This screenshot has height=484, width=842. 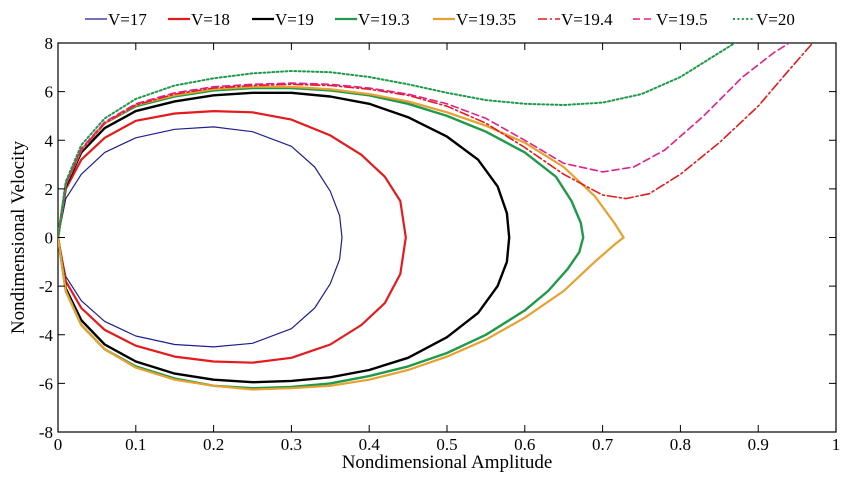 What do you see at coordinates (446, 444) in the screenshot?
I see `x-tick-label: 0.5` at bounding box center [446, 444].